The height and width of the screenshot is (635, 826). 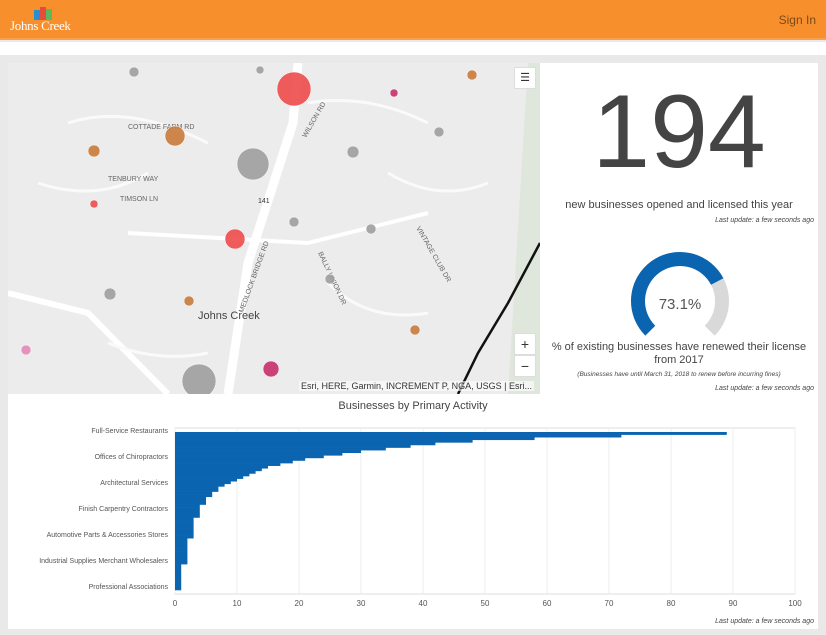 What do you see at coordinates (525, 344) in the screenshot?
I see `zoom-in-button: +` at bounding box center [525, 344].